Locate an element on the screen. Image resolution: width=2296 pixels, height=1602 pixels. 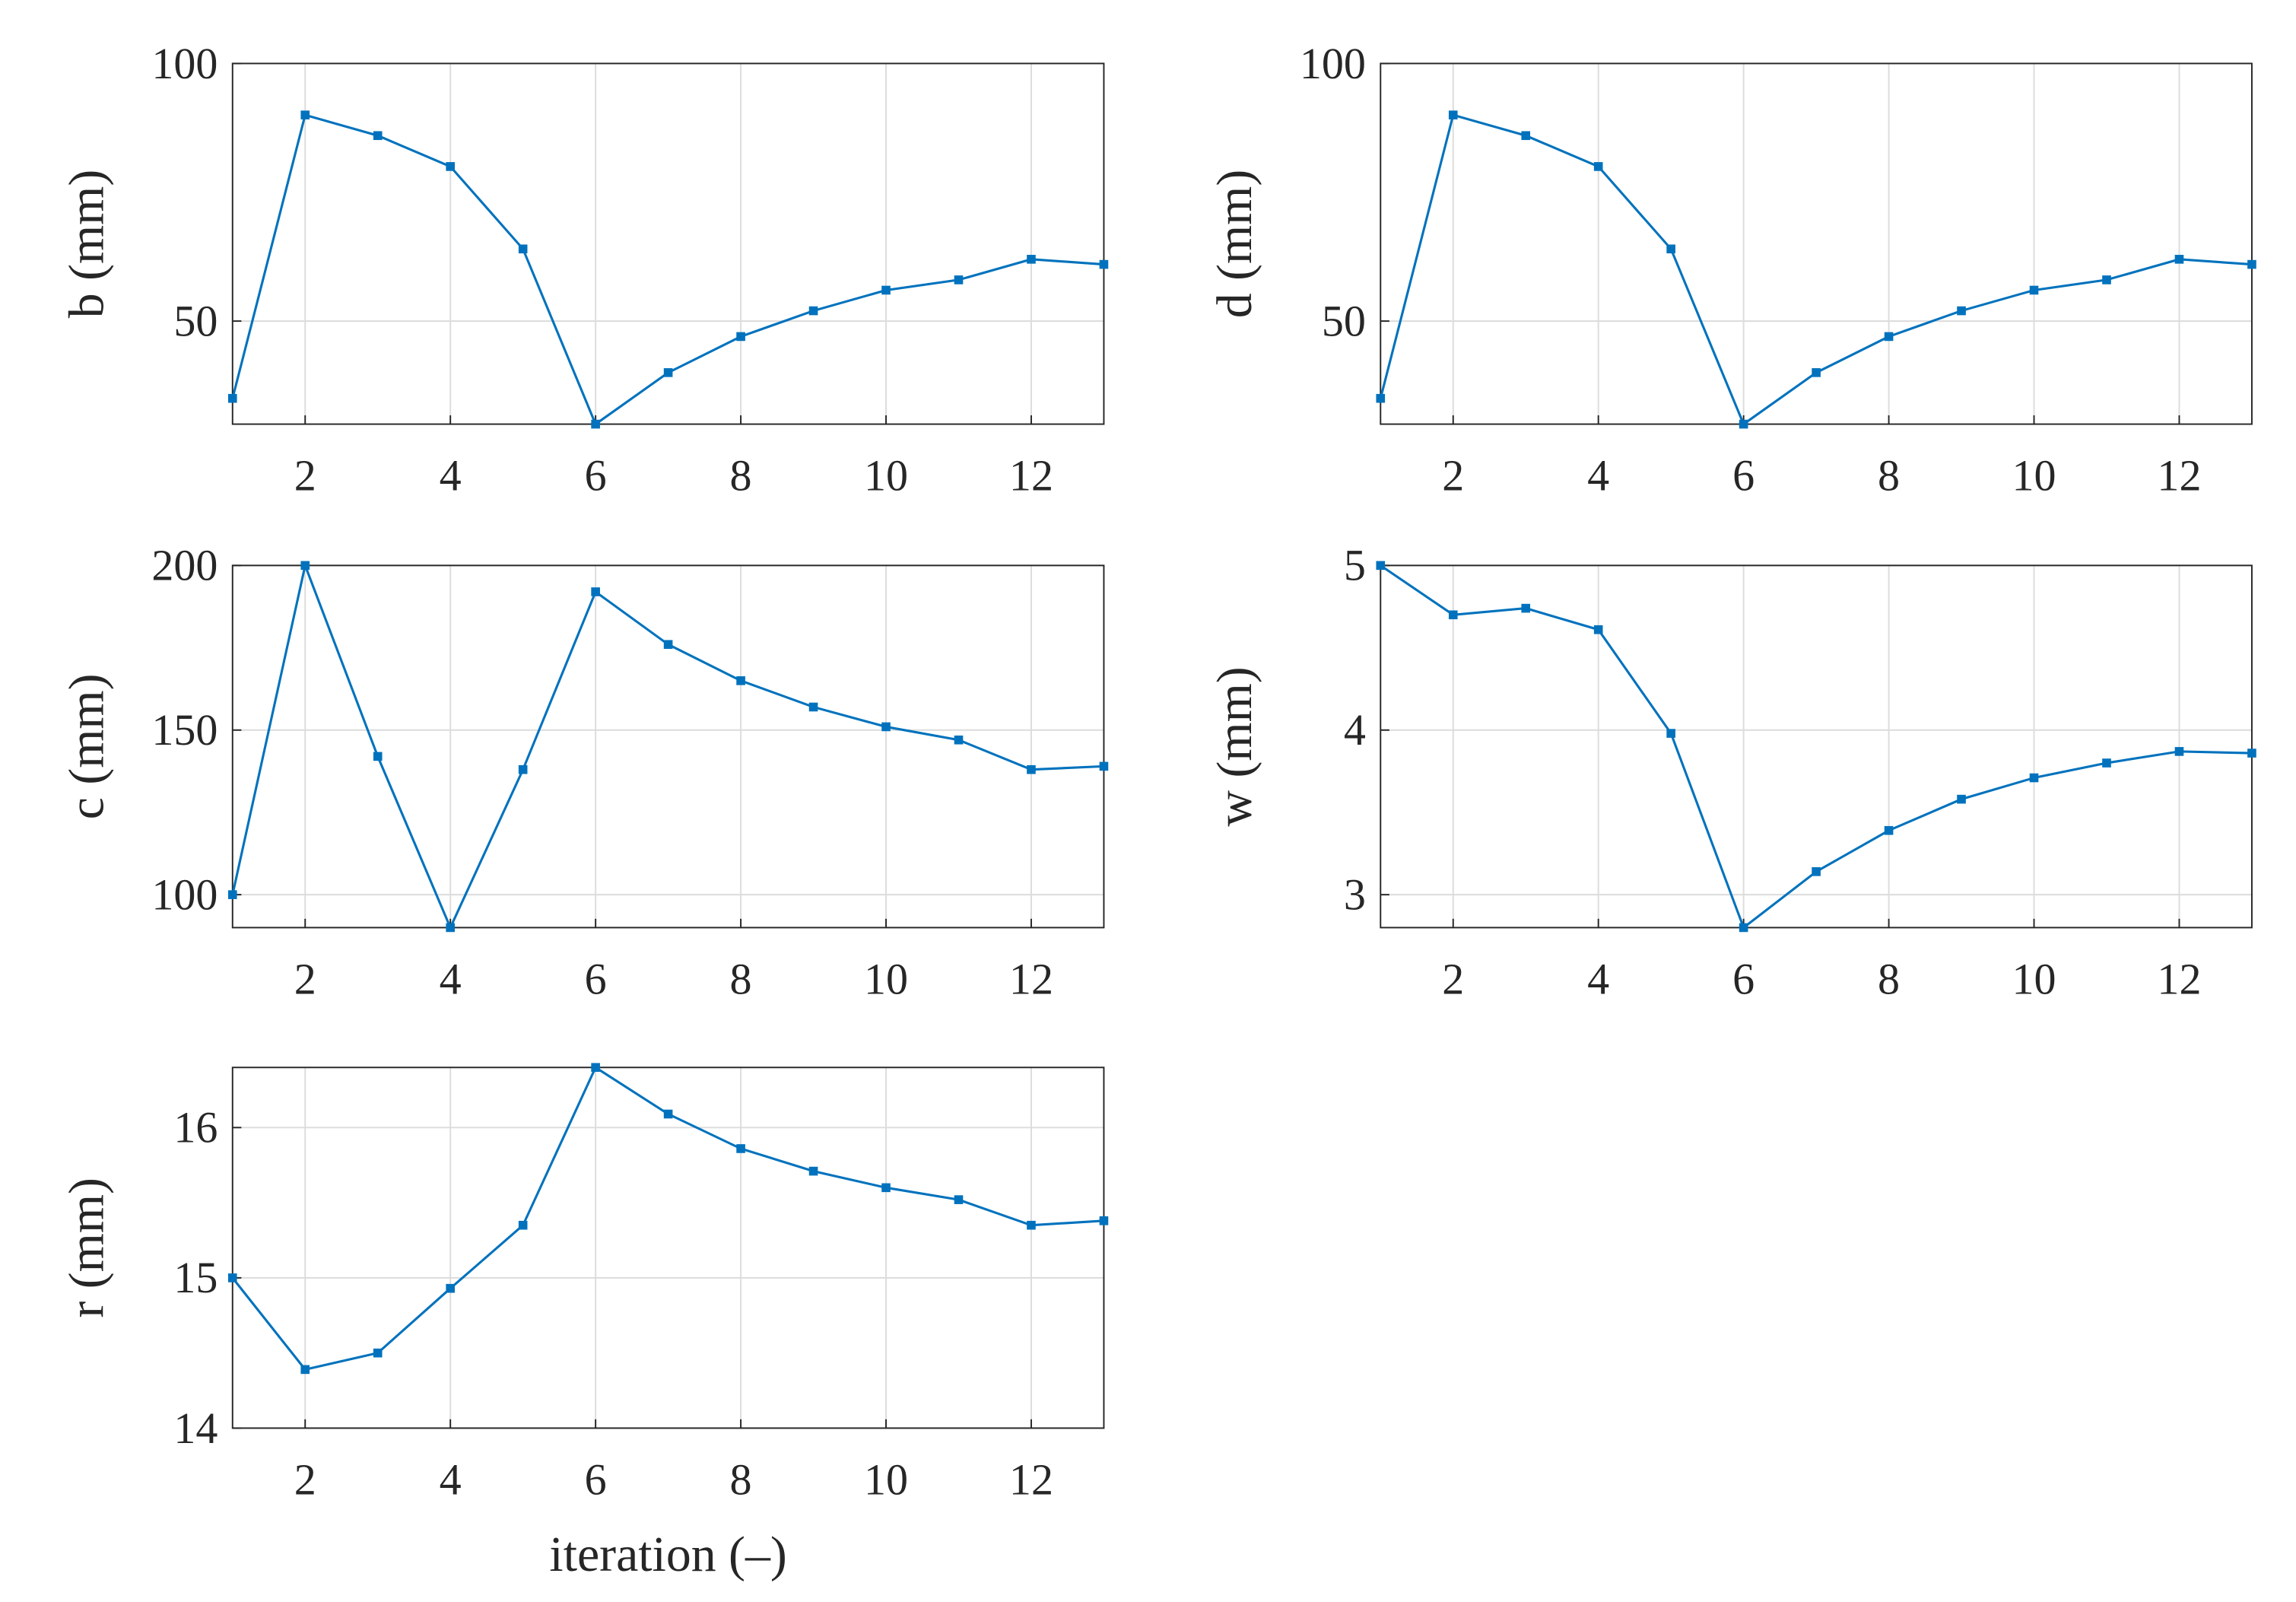
x-tick-label: 6 is located at coordinates (1744, 476).